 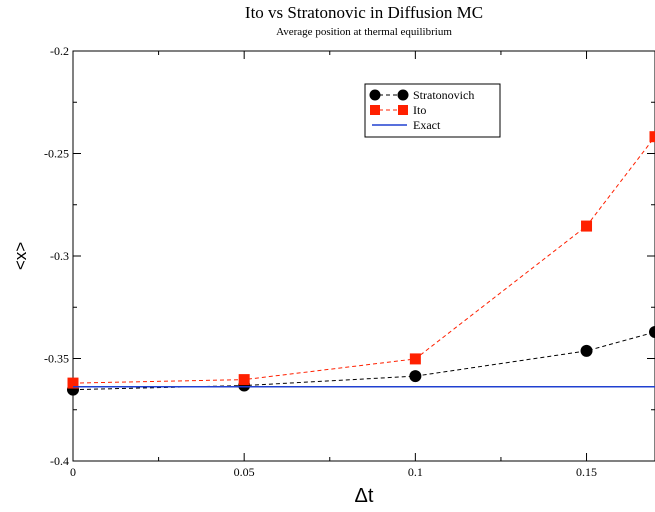 I want to click on x-tick-label: 0, so click(x=73, y=472).